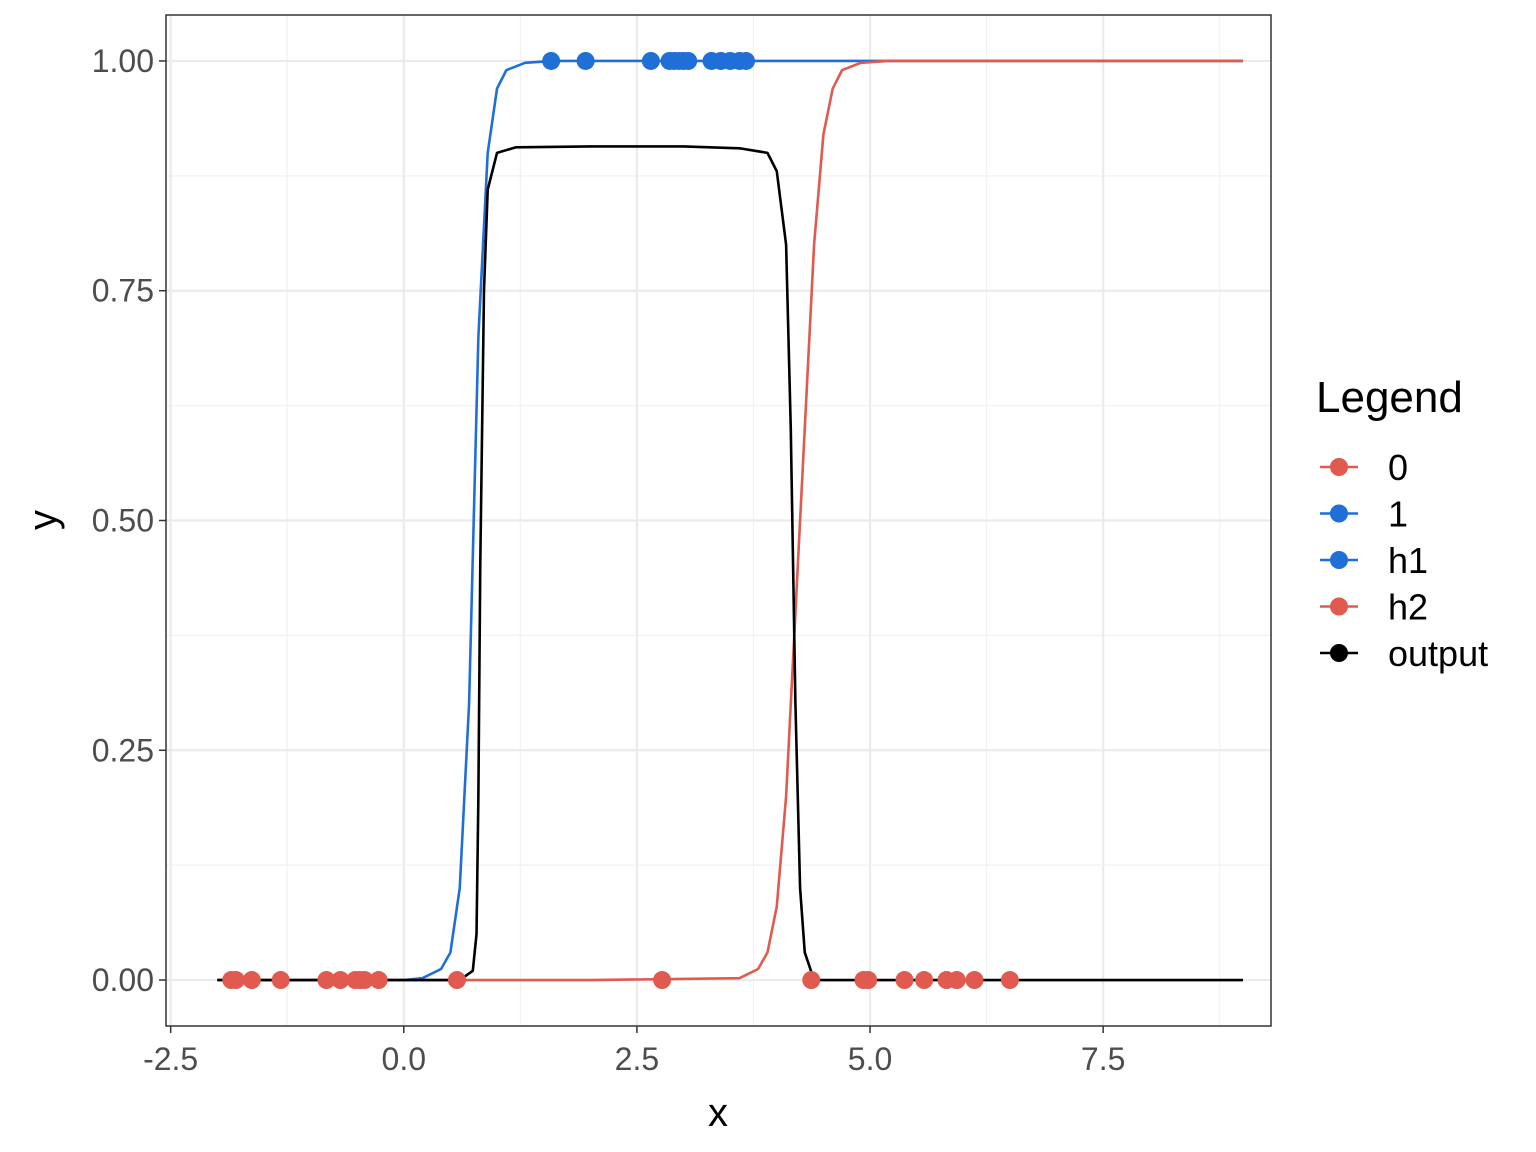 The image size is (1536, 1152). Describe the element at coordinates (43, 520) in the screenshot. I see `y-axis-title: y` at that location.